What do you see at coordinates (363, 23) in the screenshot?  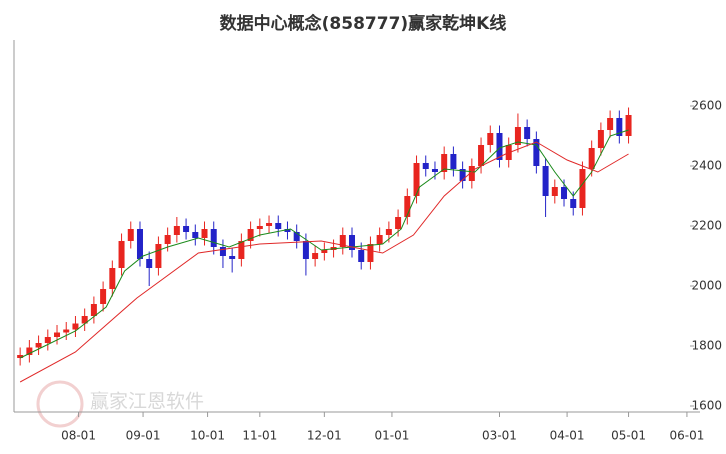 I see `chart-title: 数据中心概念(858777)赢家乾坤K线` at bounding box center [363, 23].